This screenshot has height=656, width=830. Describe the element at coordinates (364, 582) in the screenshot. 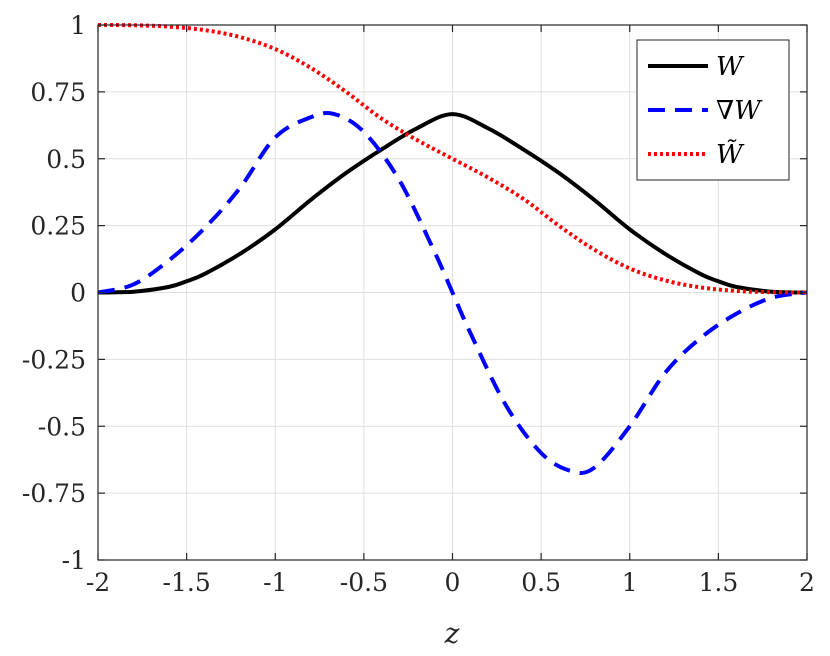

I see `x-tick-label: -0.5` at that location.